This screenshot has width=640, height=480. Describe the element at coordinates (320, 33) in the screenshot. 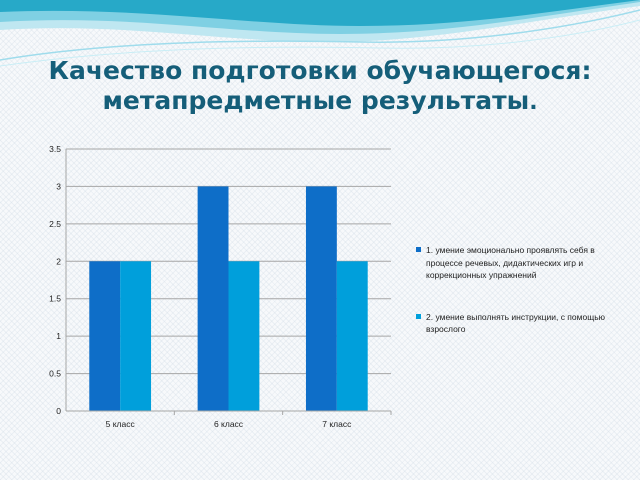

I see `header-swoosh` at that location.